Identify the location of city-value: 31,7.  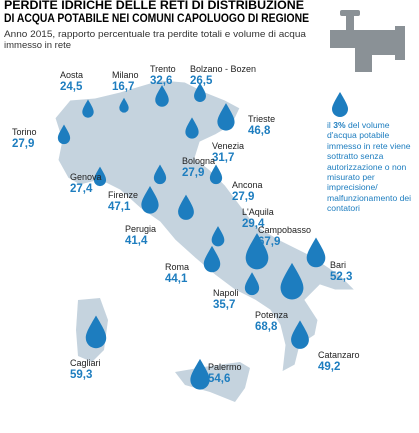
(223, 158).